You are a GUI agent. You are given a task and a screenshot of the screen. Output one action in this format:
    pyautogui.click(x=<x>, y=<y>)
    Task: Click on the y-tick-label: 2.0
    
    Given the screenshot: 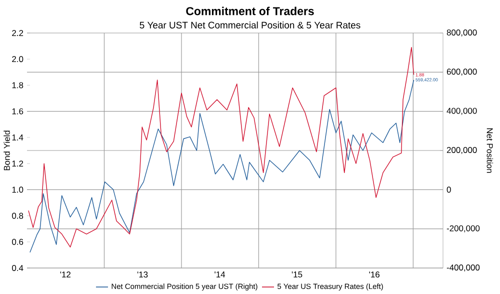 What is the action you would take?
    pyautogui.click(x=18, y=59)
    